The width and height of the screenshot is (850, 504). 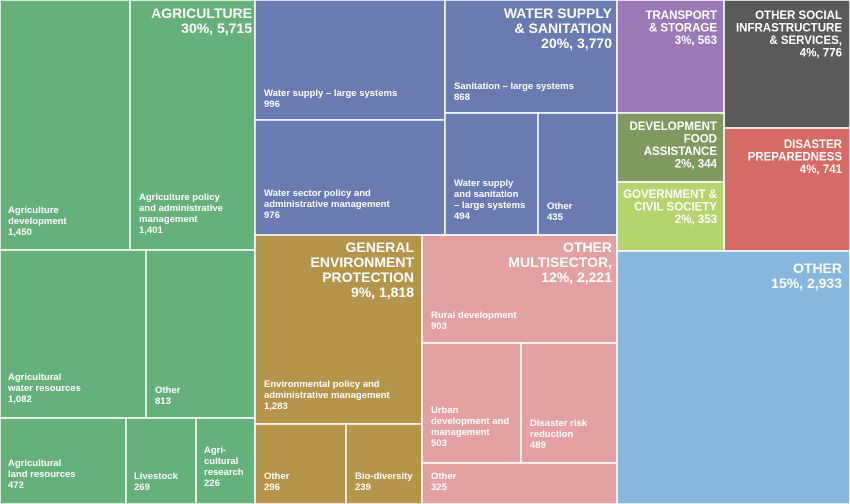 What do you see at coordinates (44, 388) in the screenshot?
I see `tile-label-agriculture-agricultural-water-resources: Agricultural water resources 1,082` at bounding box center [44, 388].